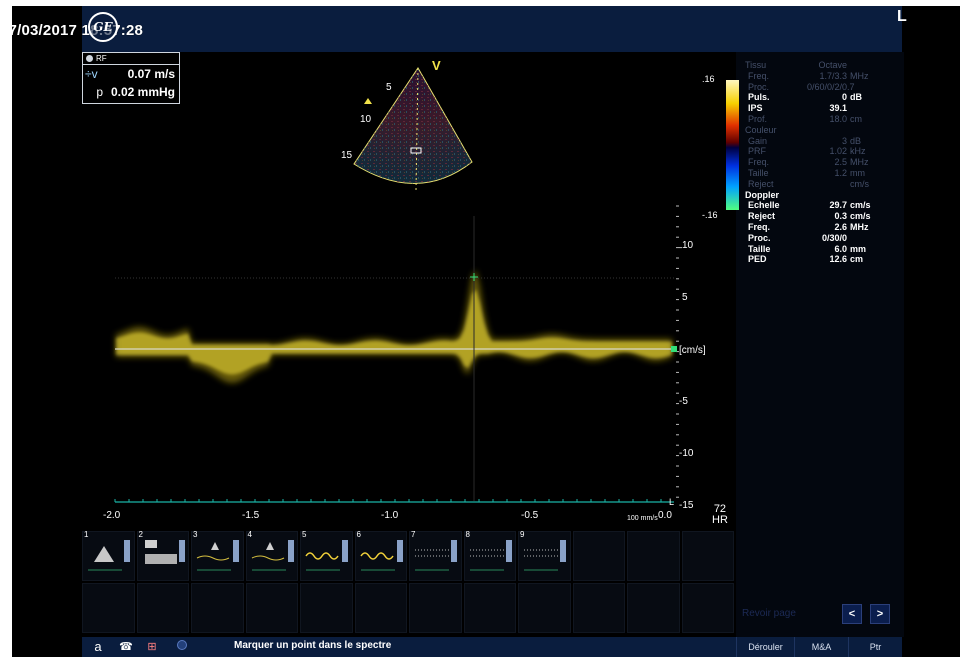 Image resolution: width=972 pixels, height=657 pixels. Describe the element at coordinates (366, 119) in the screenshot. I see `depth-label-10: 10` at that location.